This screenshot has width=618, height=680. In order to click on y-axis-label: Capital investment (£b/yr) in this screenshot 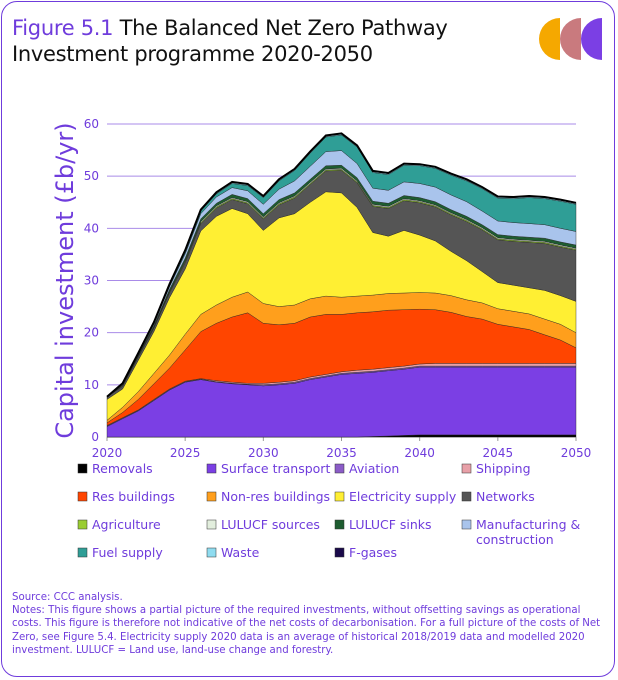, I will do `click(65, 280)`.